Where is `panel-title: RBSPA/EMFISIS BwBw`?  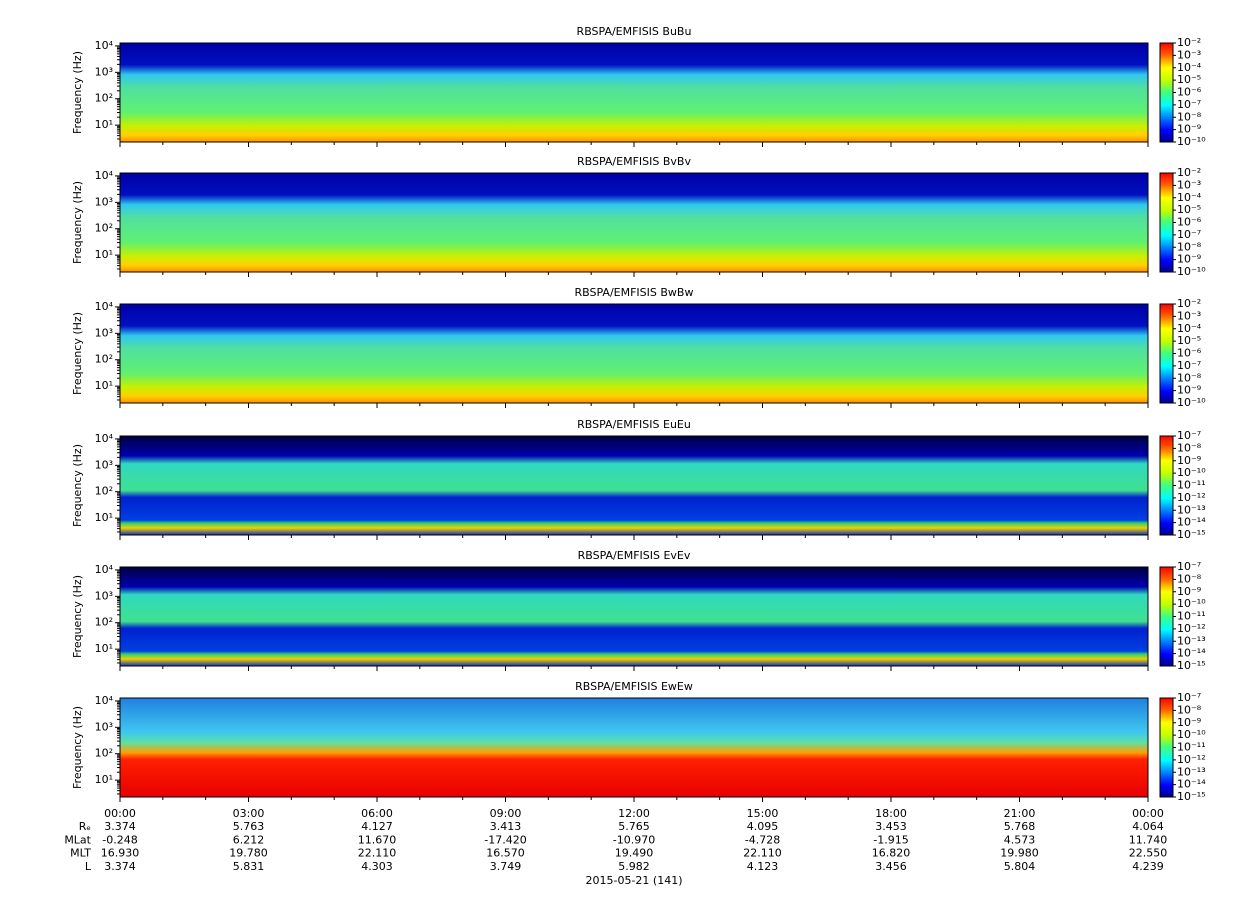
panel-title: RBSPA/EMFISIS BwBw is located at coordinates (634, 292).